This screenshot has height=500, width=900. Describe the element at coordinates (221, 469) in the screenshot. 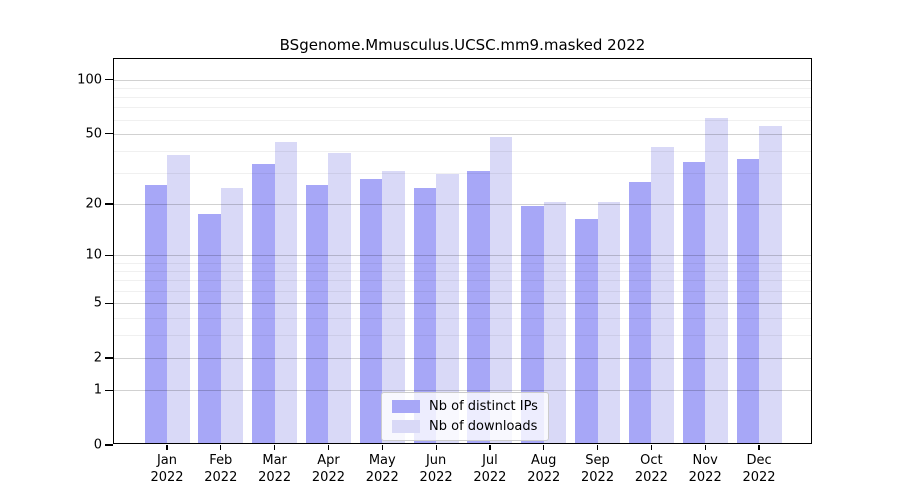

I see `month-label-feb: Feb 2022` at that location.